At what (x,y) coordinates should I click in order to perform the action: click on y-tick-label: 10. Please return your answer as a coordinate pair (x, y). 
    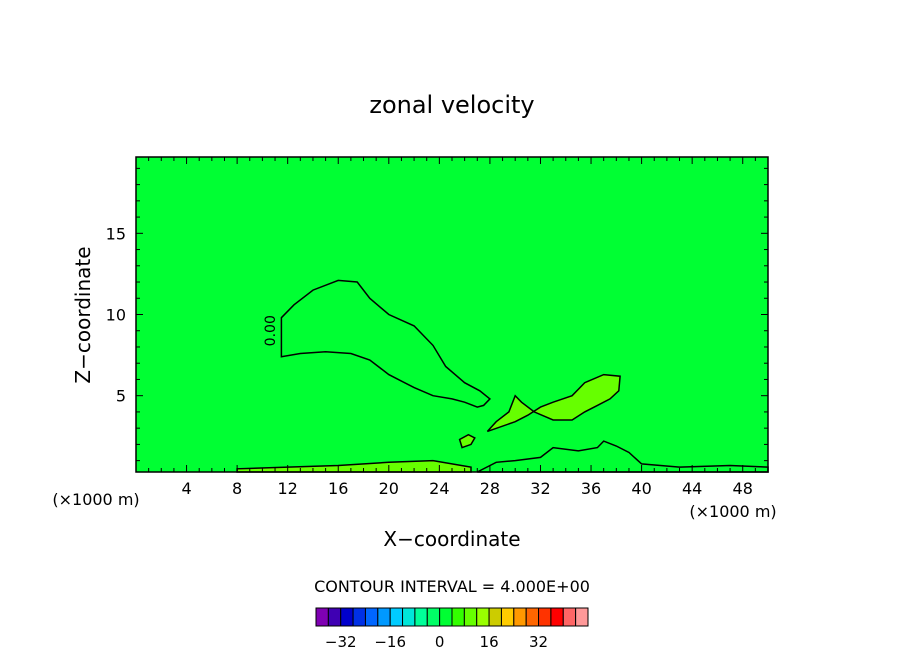
    Looking at the image, I should click on (116, 315).